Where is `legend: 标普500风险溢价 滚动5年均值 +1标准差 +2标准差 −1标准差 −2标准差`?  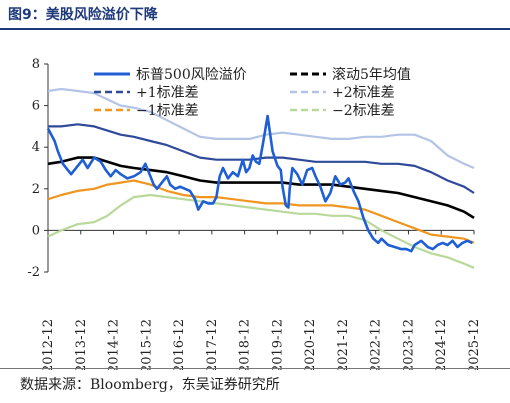
legend: 标普500风险溢价 滚动5年均值 +1标准差 +2标准差 −1标准差 −2标准差 is located at coordinates (252, 92).